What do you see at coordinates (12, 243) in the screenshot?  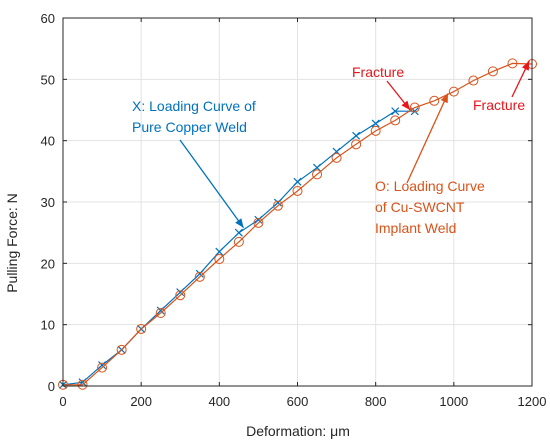 I see `y-axis-label: Pulling Force: N` at bounding box center [12, 243].